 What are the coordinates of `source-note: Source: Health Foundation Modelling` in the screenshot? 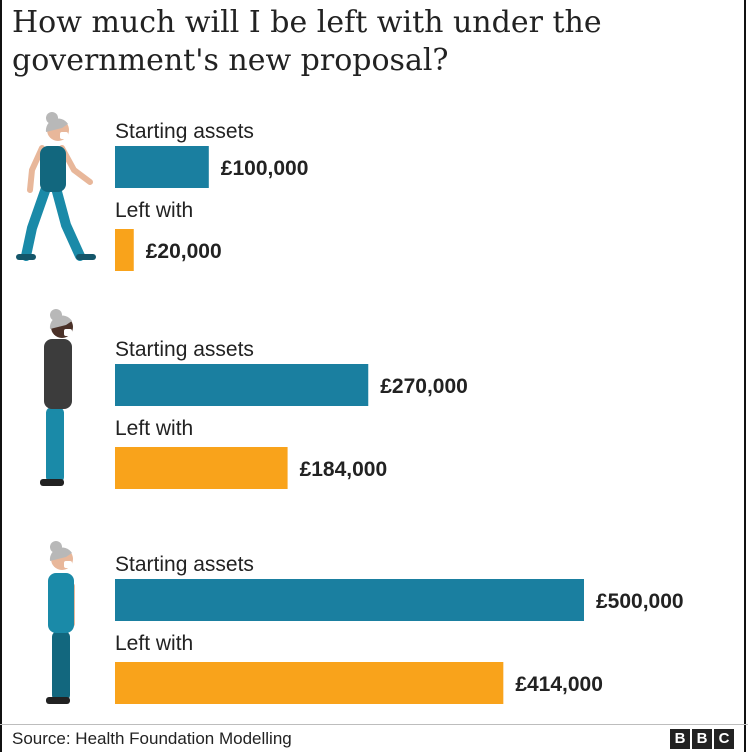 It's located at (152, 738).